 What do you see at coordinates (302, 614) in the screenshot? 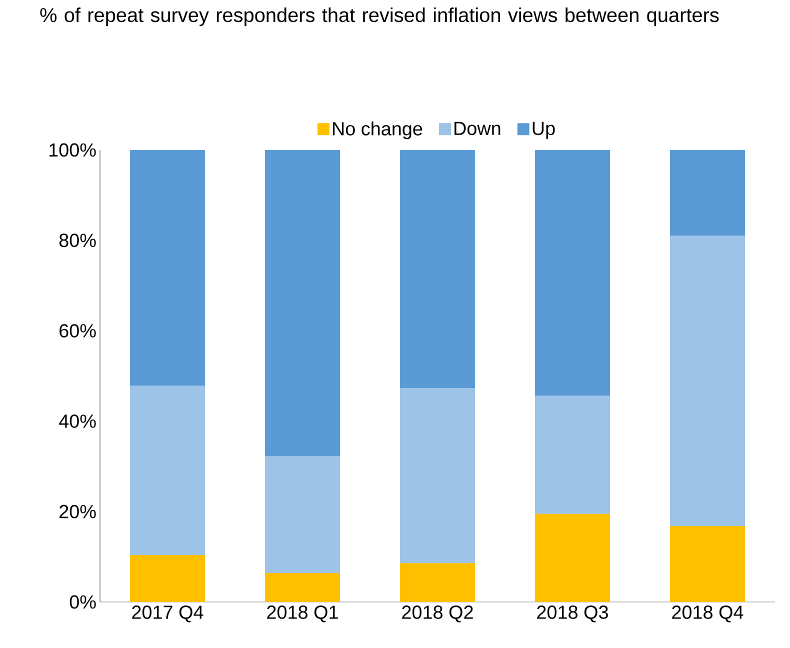
I see `x-tick-label: 2018 Q1` at bounding box center [302, 614].